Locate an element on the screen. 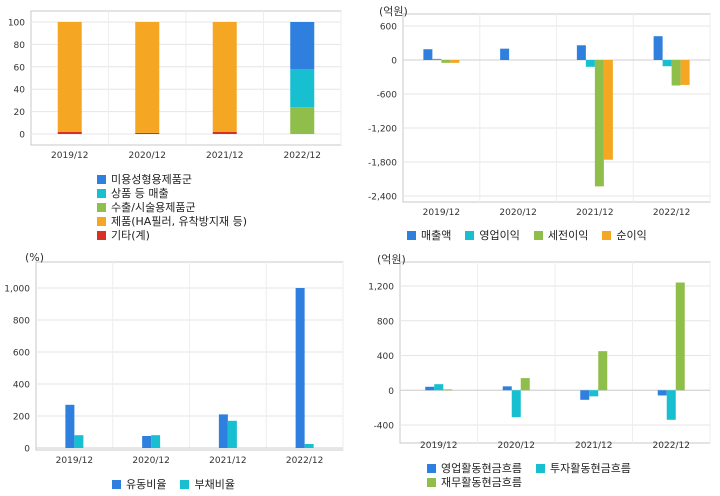 This screenshot has height=496, width=720. legend-item-1: 영업활동현금흐름 is located at coordinates (474, 468).